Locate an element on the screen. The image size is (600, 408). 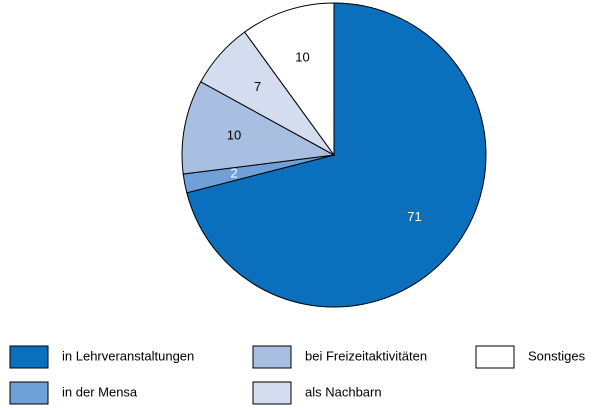
legend-label: in Lehrveranstaltungen is located at coordinates (128, 355).